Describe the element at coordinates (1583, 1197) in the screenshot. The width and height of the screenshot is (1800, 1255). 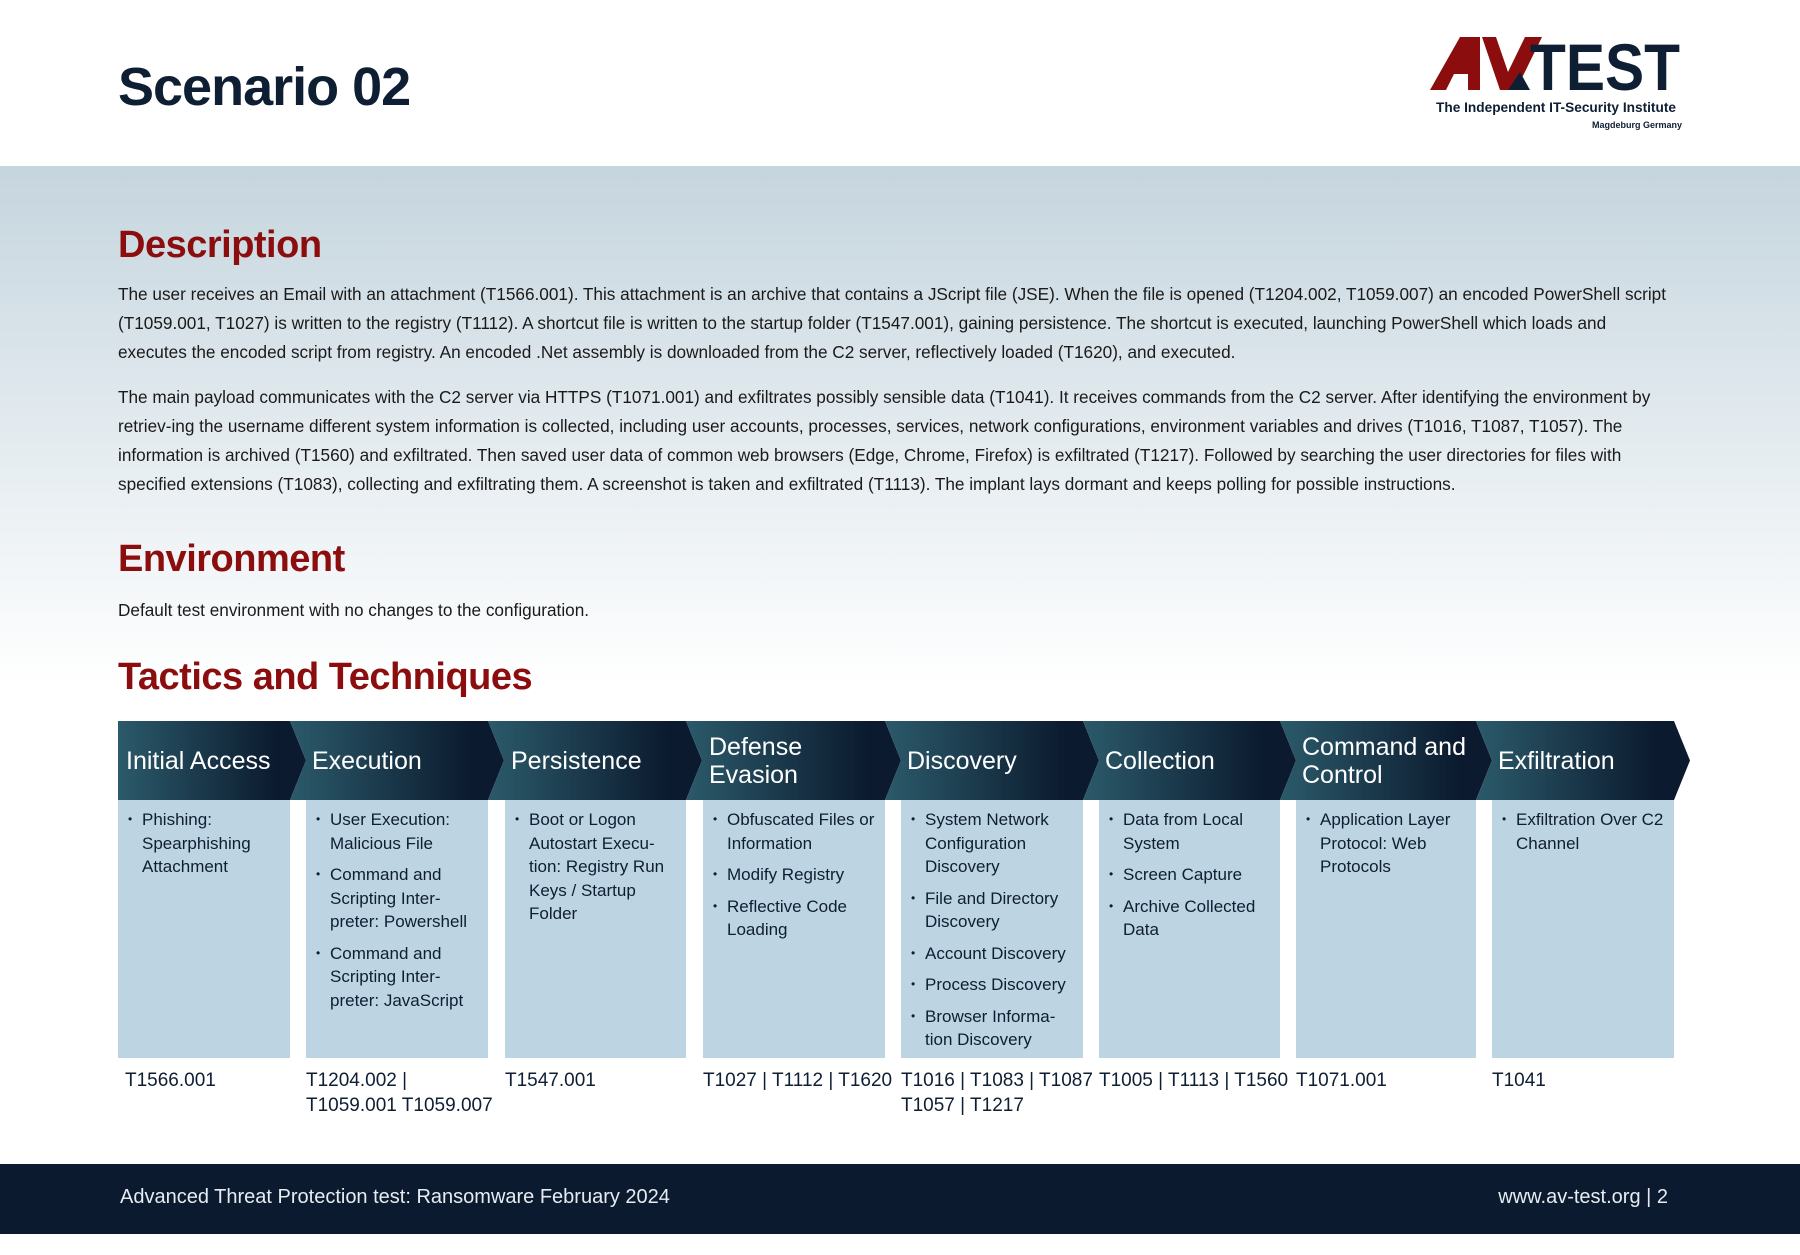
I see `footer-page-info: www.av-test.org | 2` at that location.